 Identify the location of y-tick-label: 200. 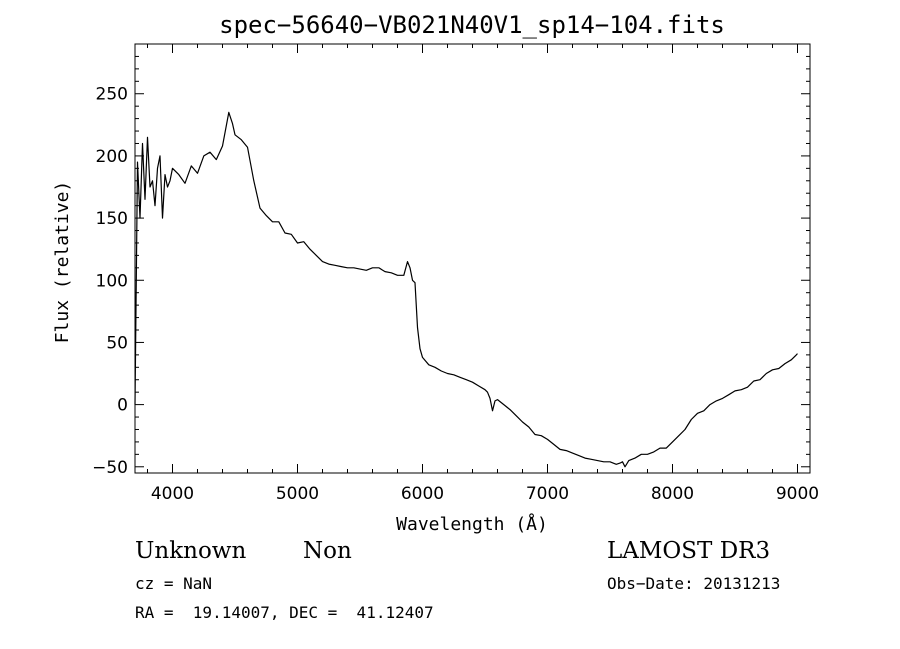
(112, 157).